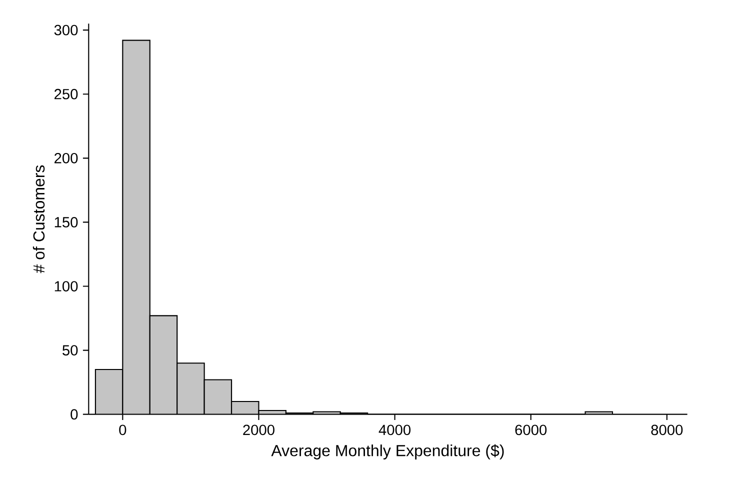 The image size is (739, 497). What do you see at coordinates (667, 430) in the screenshot?
I see `x-tick-label: 8000` at bounding box center [667, 430].